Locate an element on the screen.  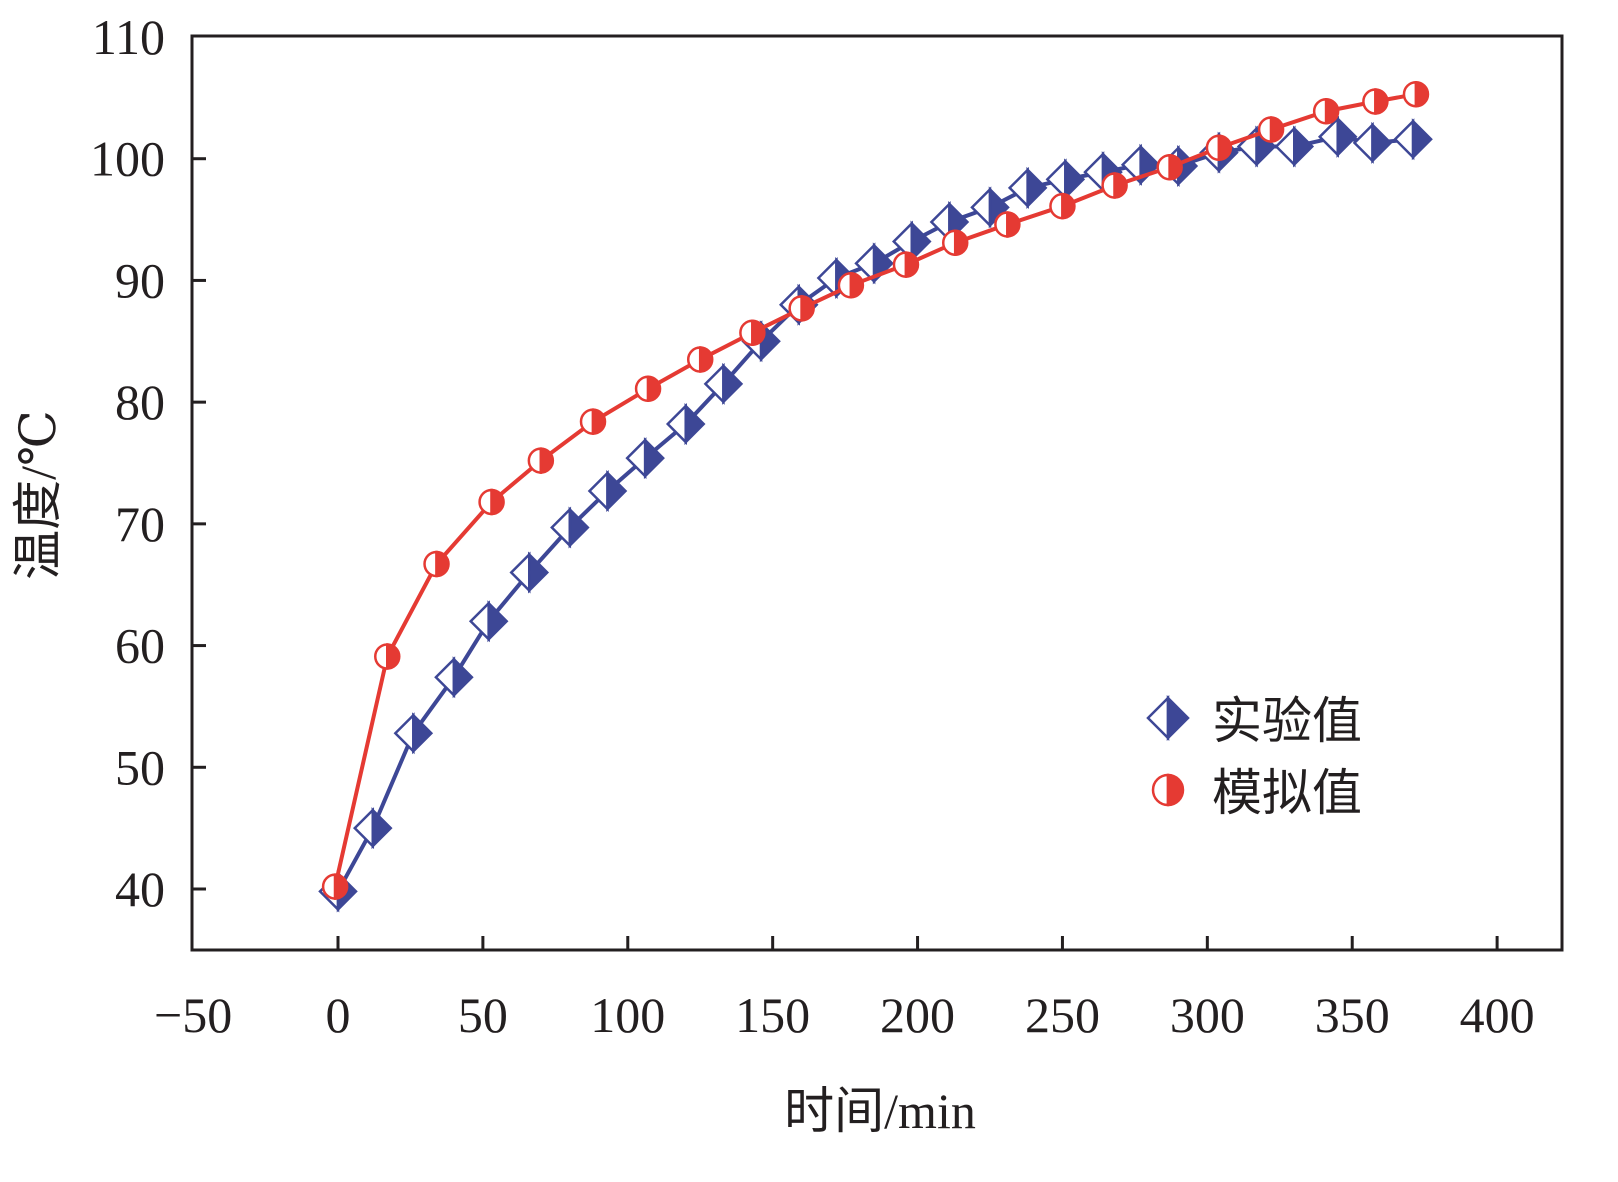
legend-marker-experiment is located at coordinates (1168, 718).